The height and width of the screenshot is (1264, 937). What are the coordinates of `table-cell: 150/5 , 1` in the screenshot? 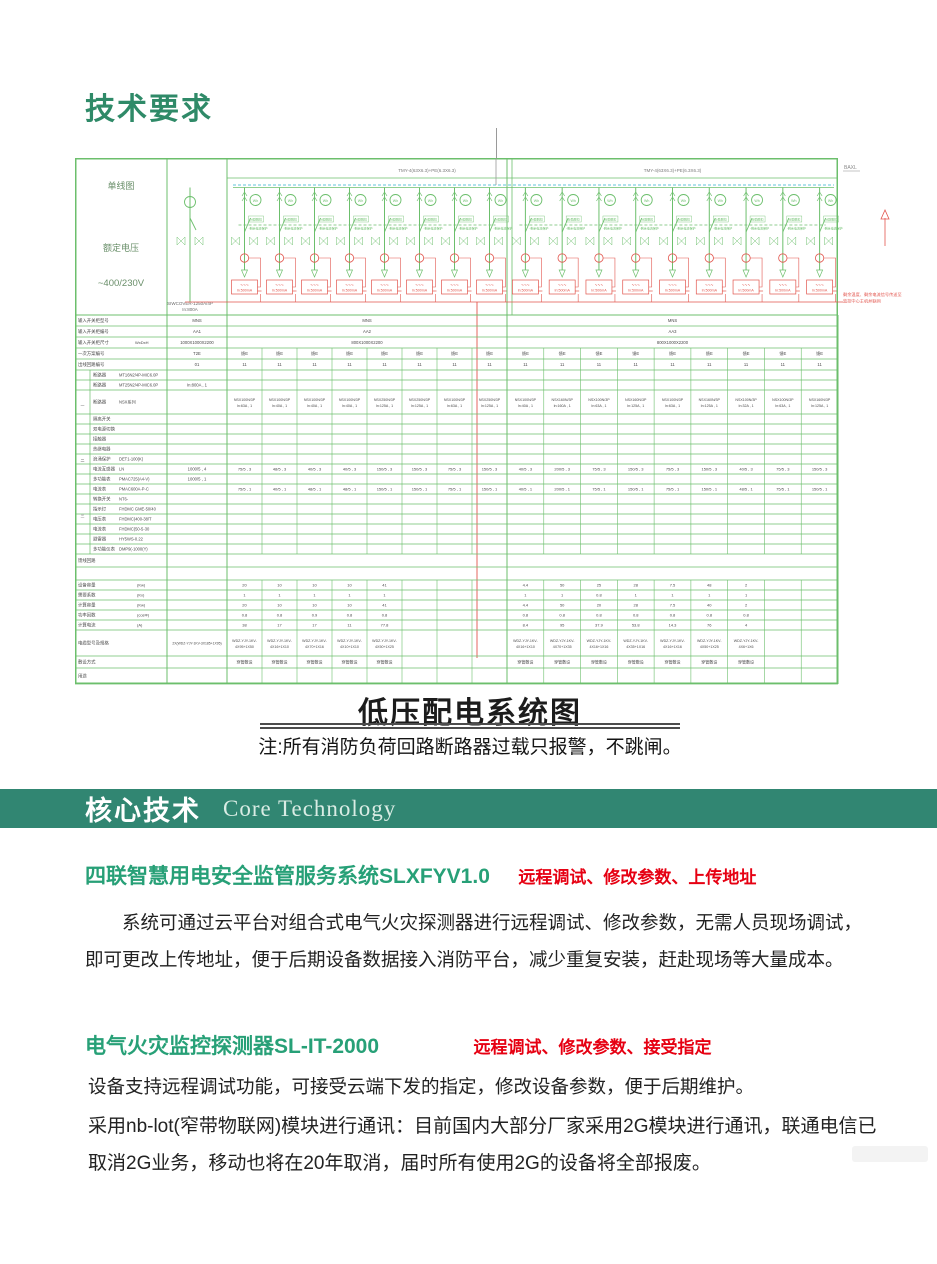 It's located at (490, 489).